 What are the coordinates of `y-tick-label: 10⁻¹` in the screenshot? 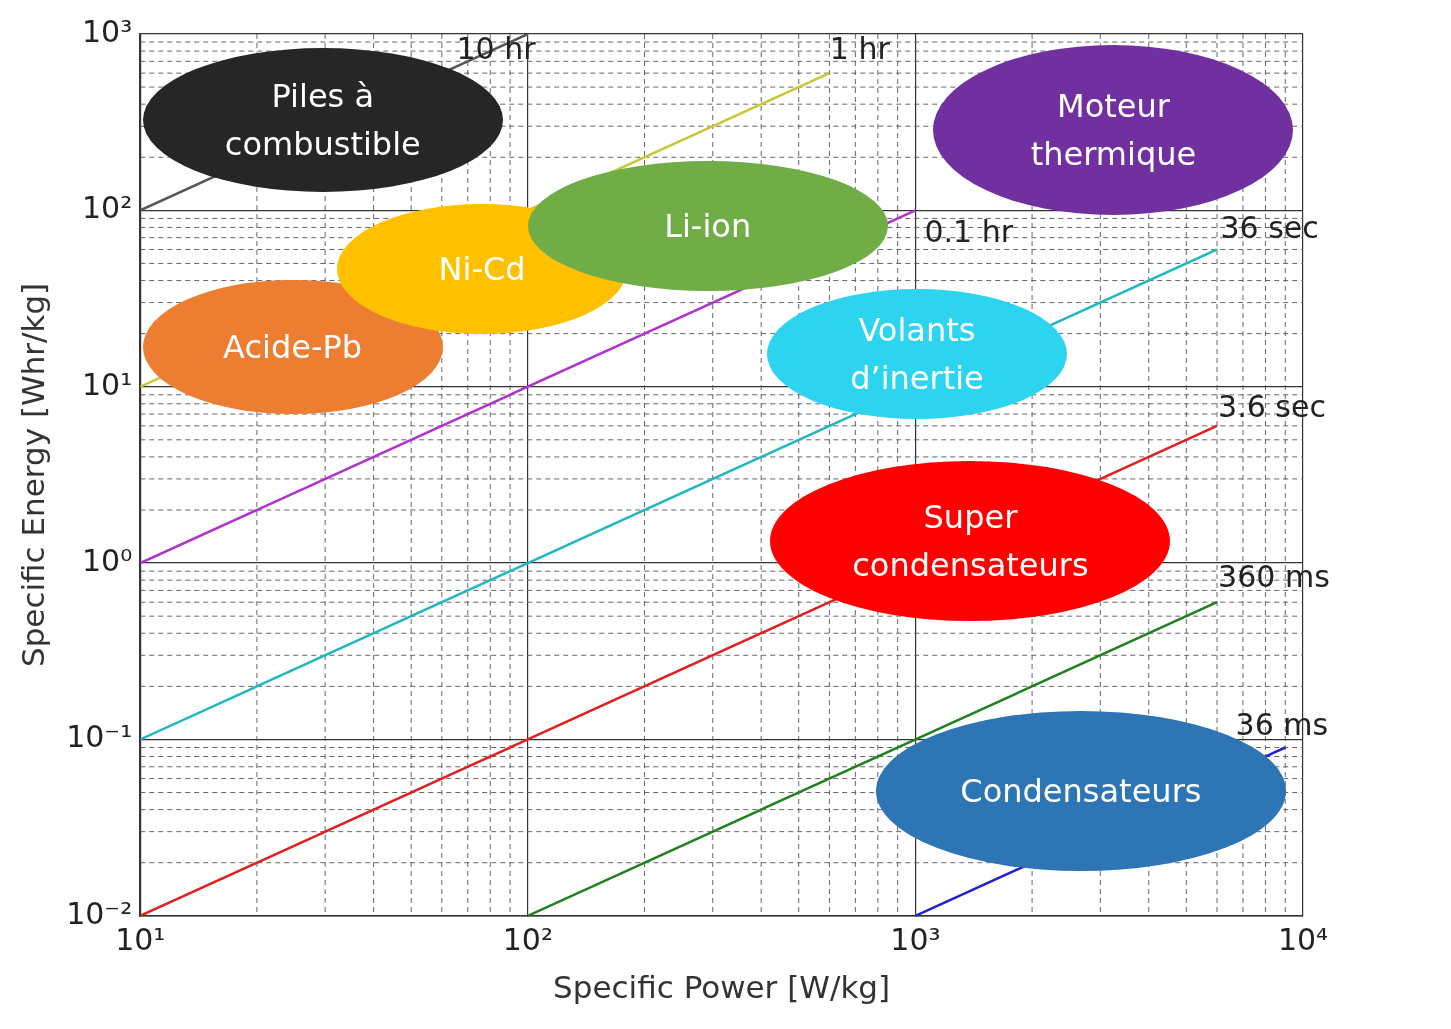 It's located at (99, 737).